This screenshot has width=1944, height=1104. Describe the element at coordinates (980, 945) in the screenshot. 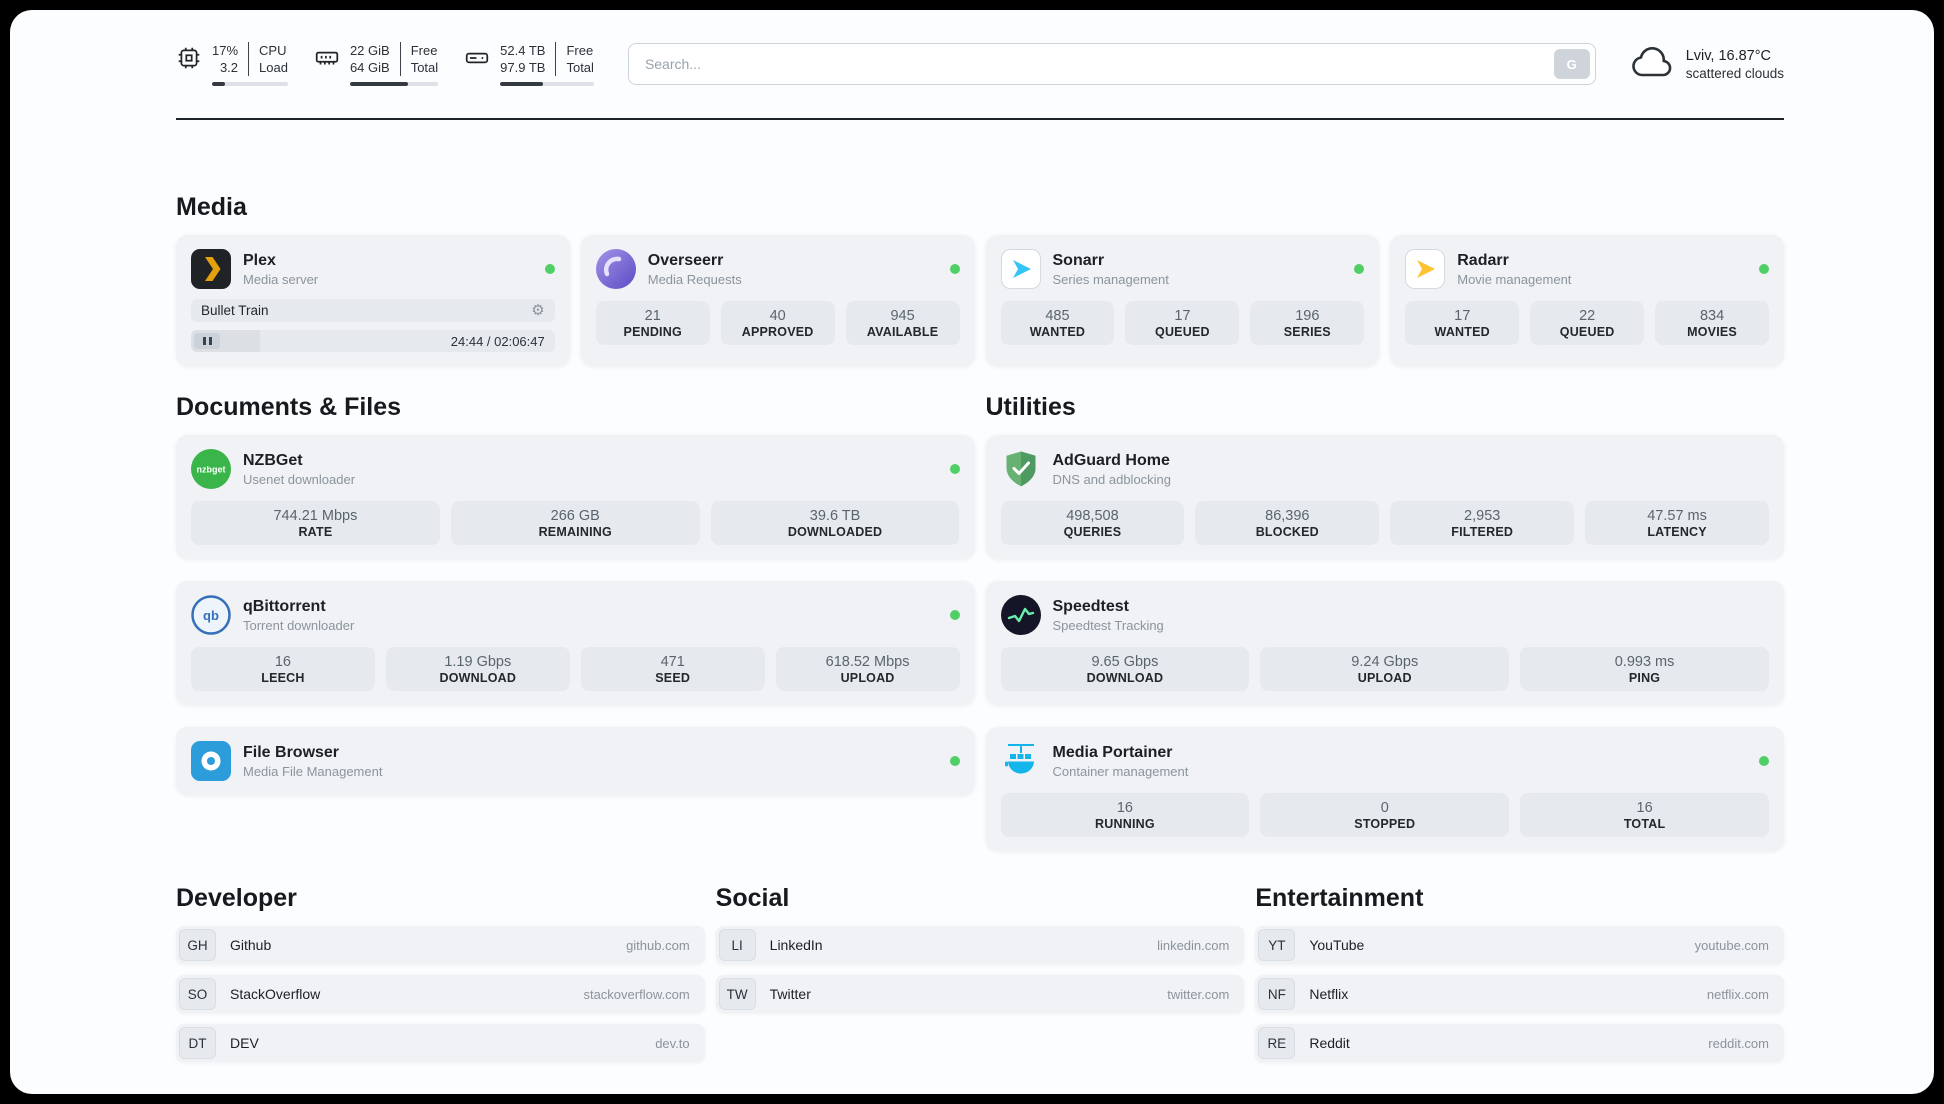

I see `bookmark-linkedin: LI LinkedIn linkedin.com` at that location.